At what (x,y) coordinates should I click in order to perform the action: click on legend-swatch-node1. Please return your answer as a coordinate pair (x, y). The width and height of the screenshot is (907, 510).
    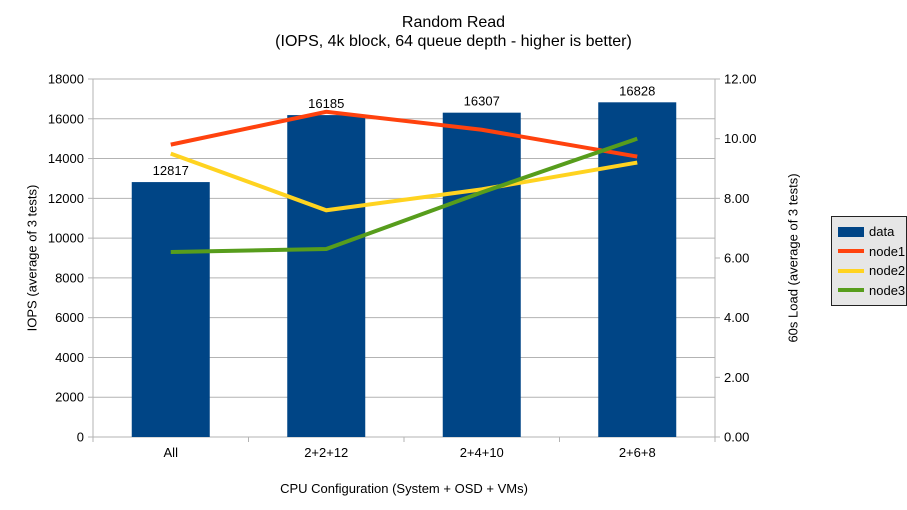
    Looking at the image, I should click on (851, 251).